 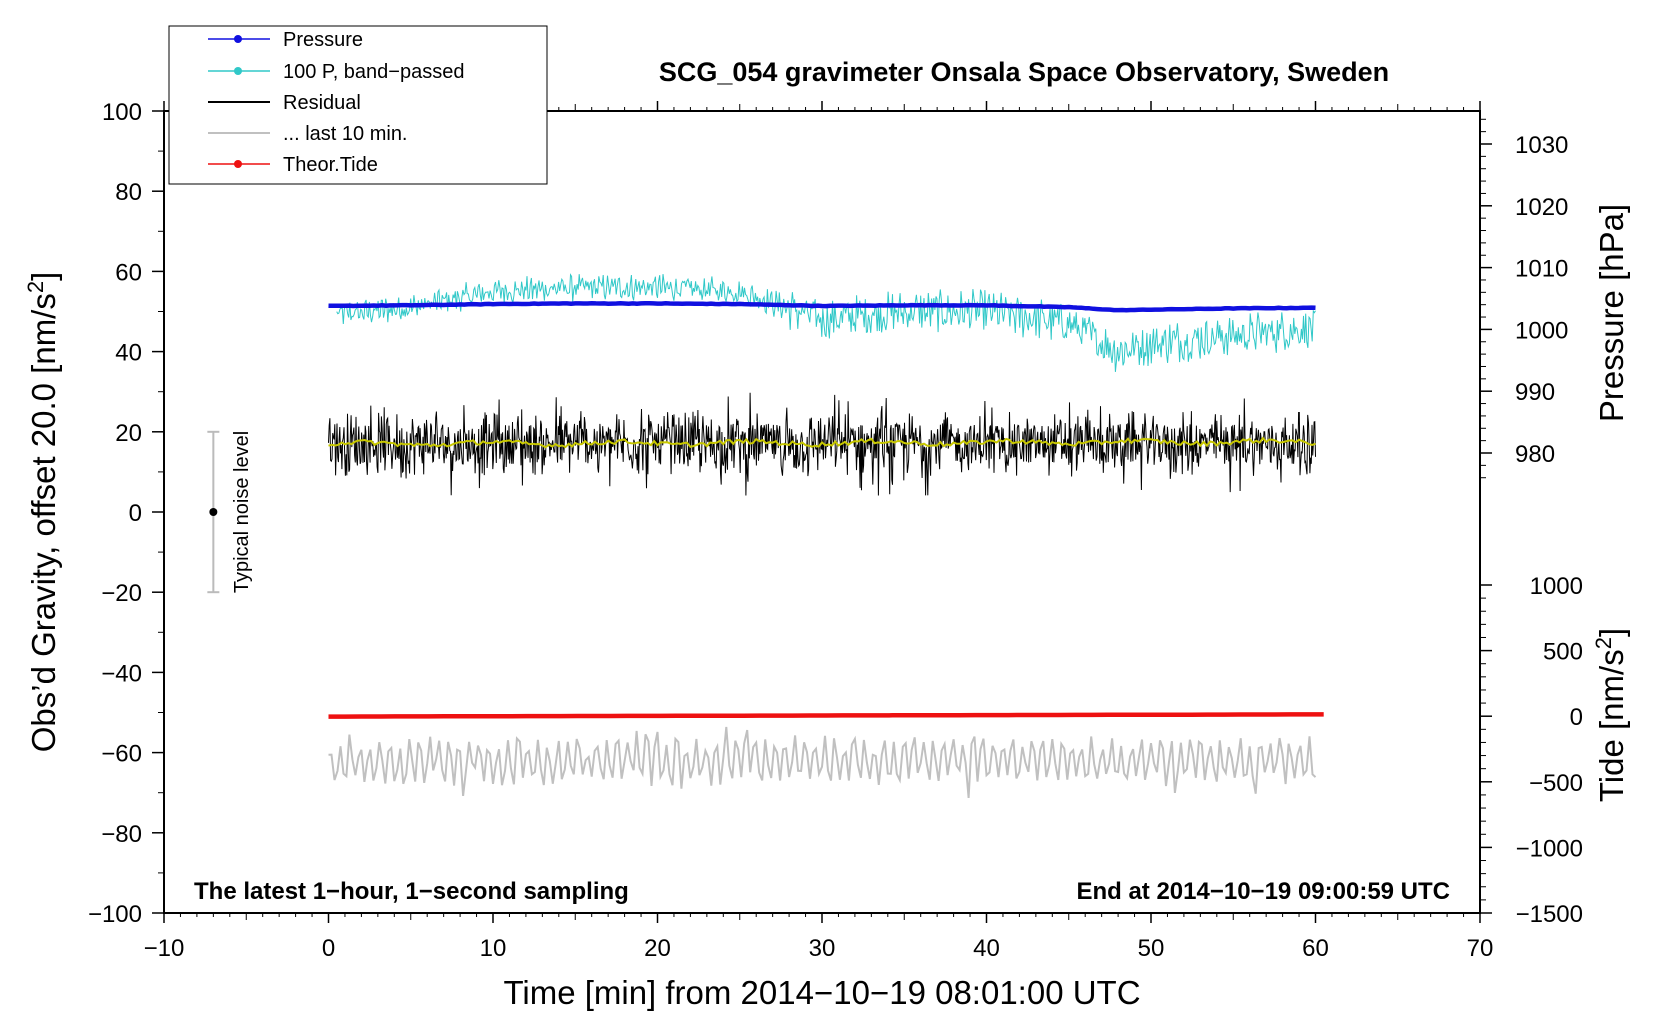 I want to click on residual-smoothed-series, so click(x=822, y=442).